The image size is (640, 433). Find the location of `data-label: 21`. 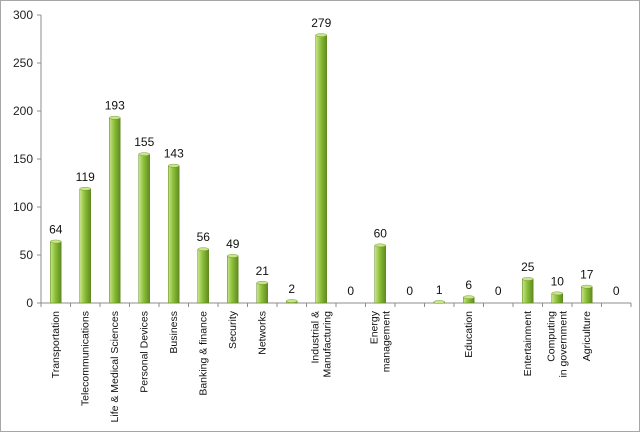

data-label: 21 is located at coordinates (263, 271).